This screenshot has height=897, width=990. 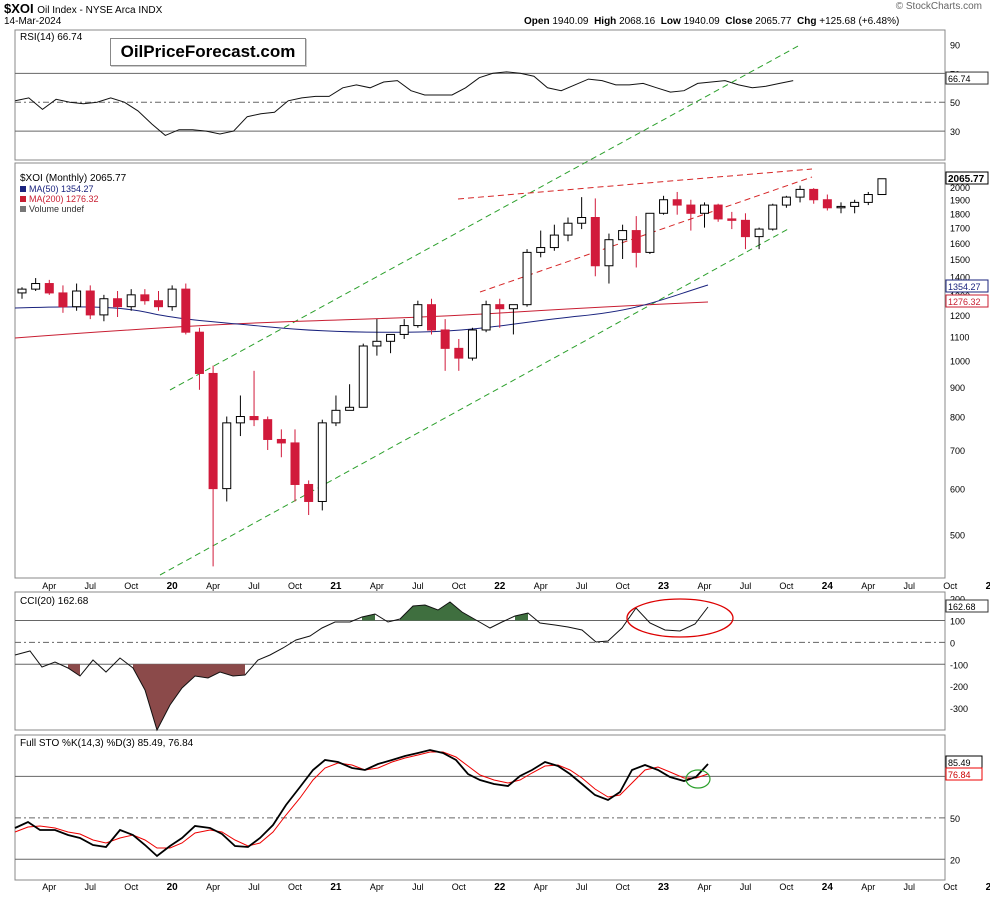 I want to click on price-y-tick: 1800, so click(x=960, y=214).